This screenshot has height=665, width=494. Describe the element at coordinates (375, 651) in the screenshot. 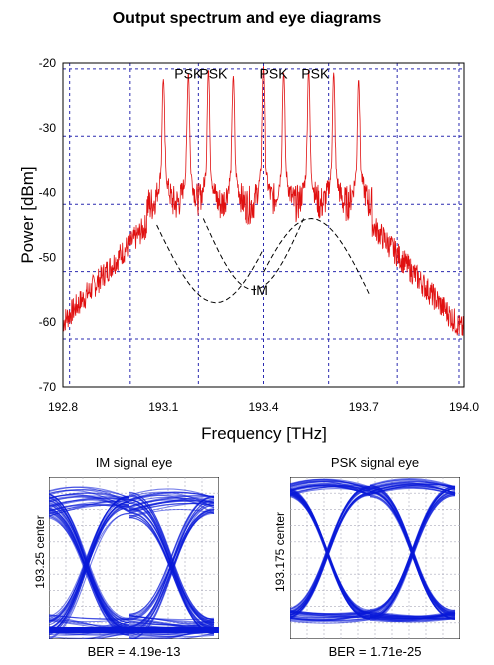

I see `psk-eye-ber: BER = 1.71e-25` at that location.